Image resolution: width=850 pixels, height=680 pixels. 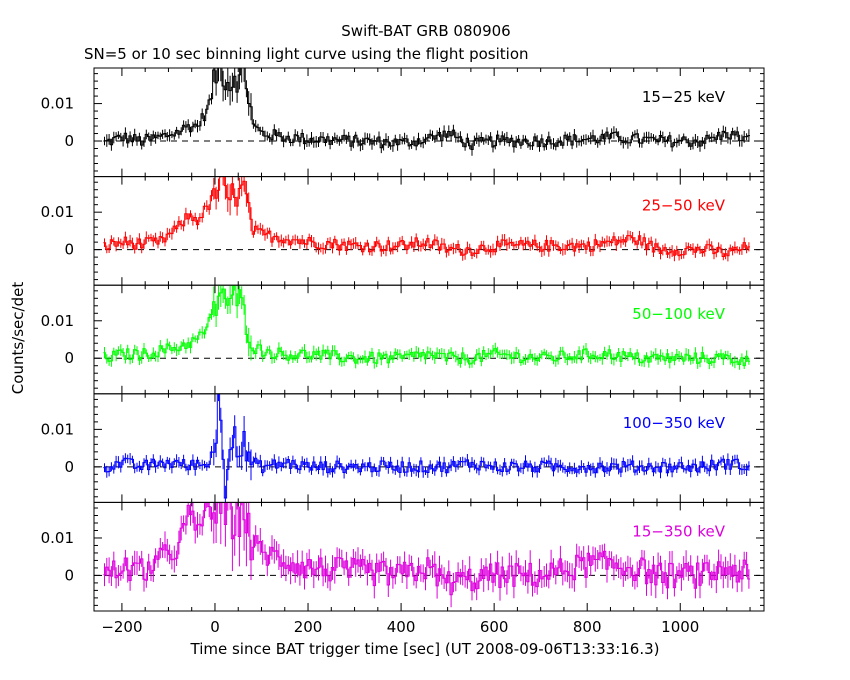 I want to click on x-tick-label: 0, so click(x=215, y=627).